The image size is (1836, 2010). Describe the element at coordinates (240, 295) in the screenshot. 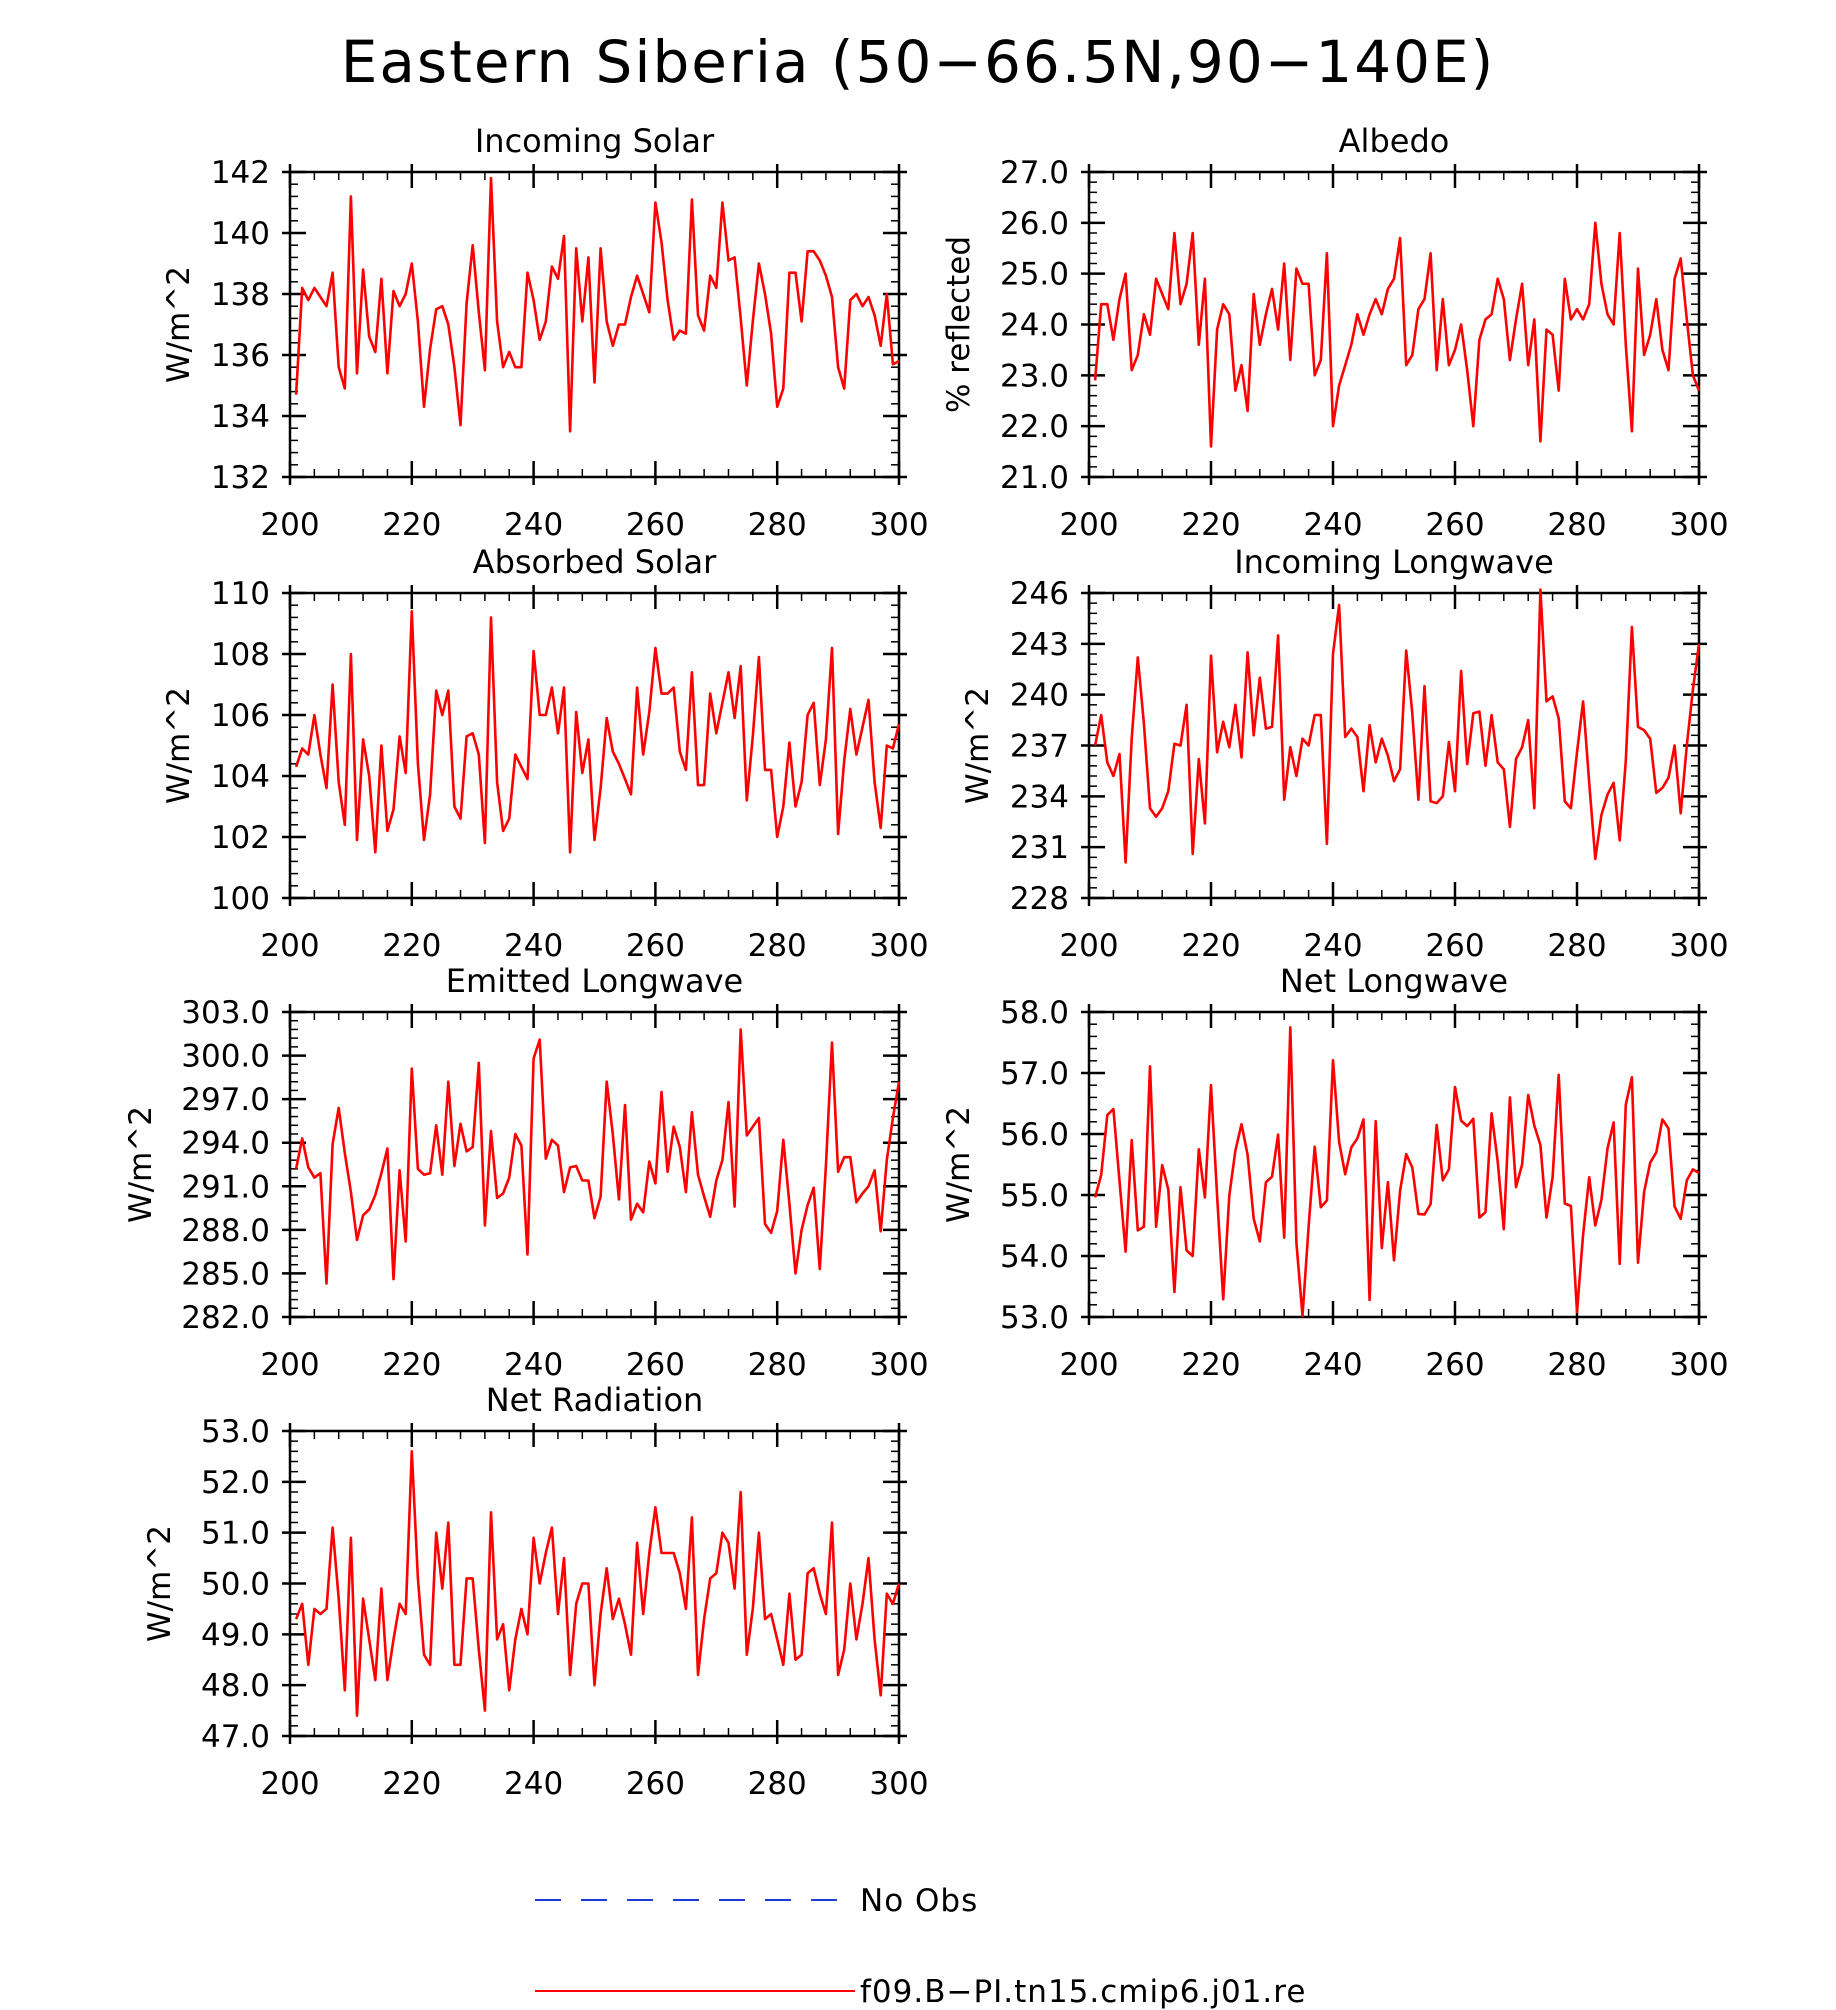

I see `y-tick-label: 138` at that location.